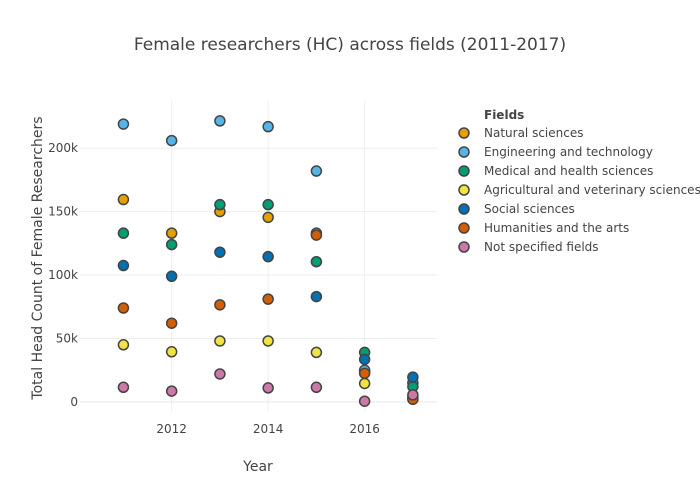 Image resolution: width=700 pixels, height=500 pixels. Describe the element at coordinates (364, 429) in the screenshot. I see `x-tick-label: 2016` at that location.